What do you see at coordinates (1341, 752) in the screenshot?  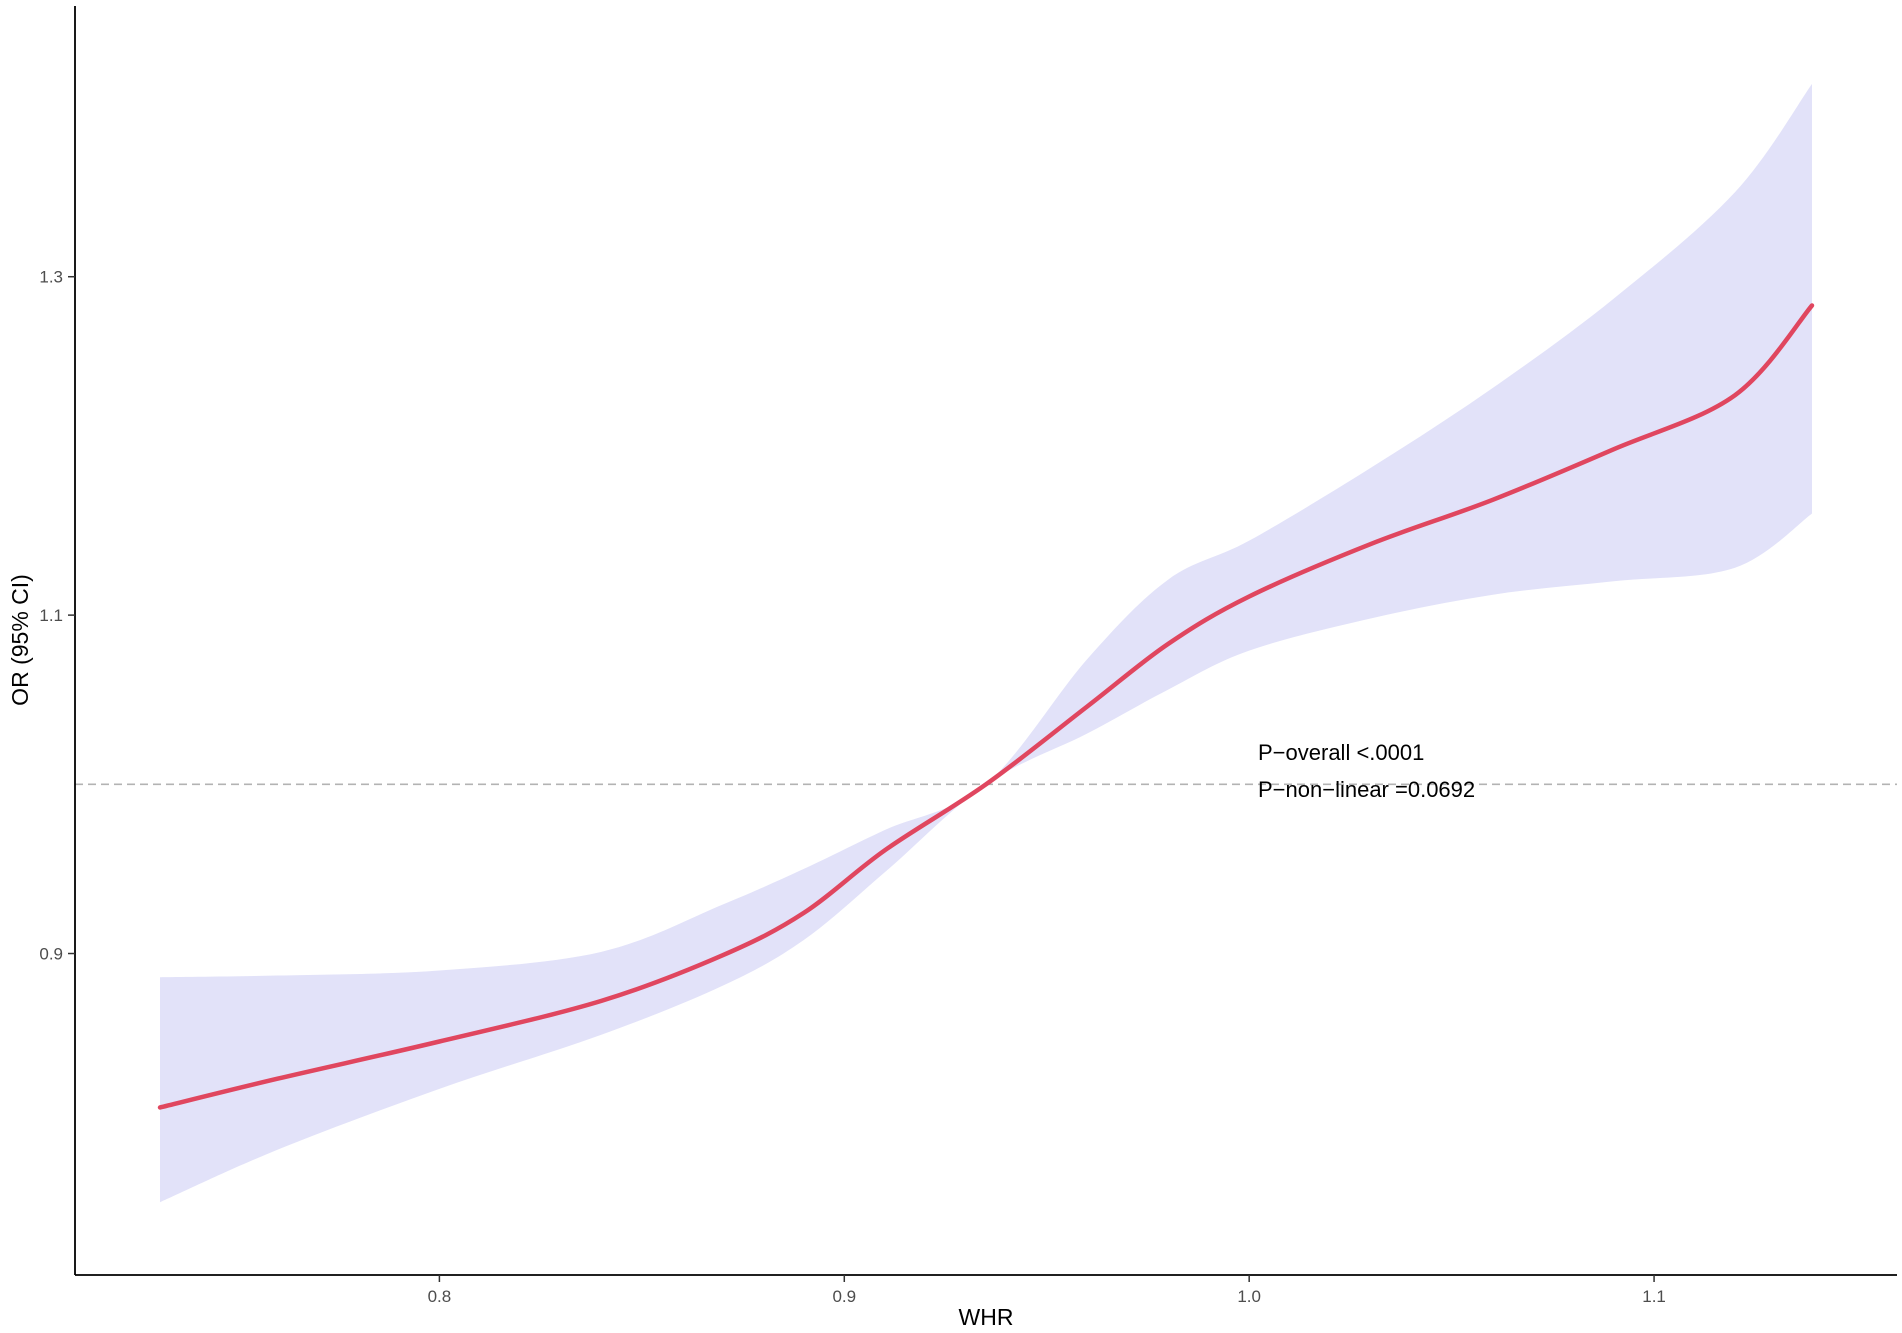 I see `p-overall-annotation: P−overall <.0001` at bounding box center [1341, 752].